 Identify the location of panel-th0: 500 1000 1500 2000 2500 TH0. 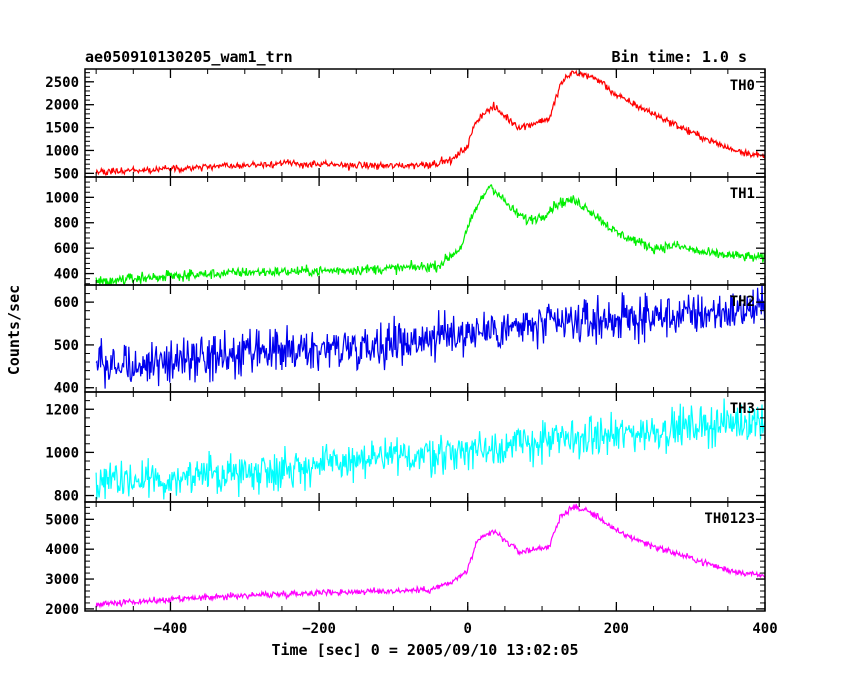
(405, 125).